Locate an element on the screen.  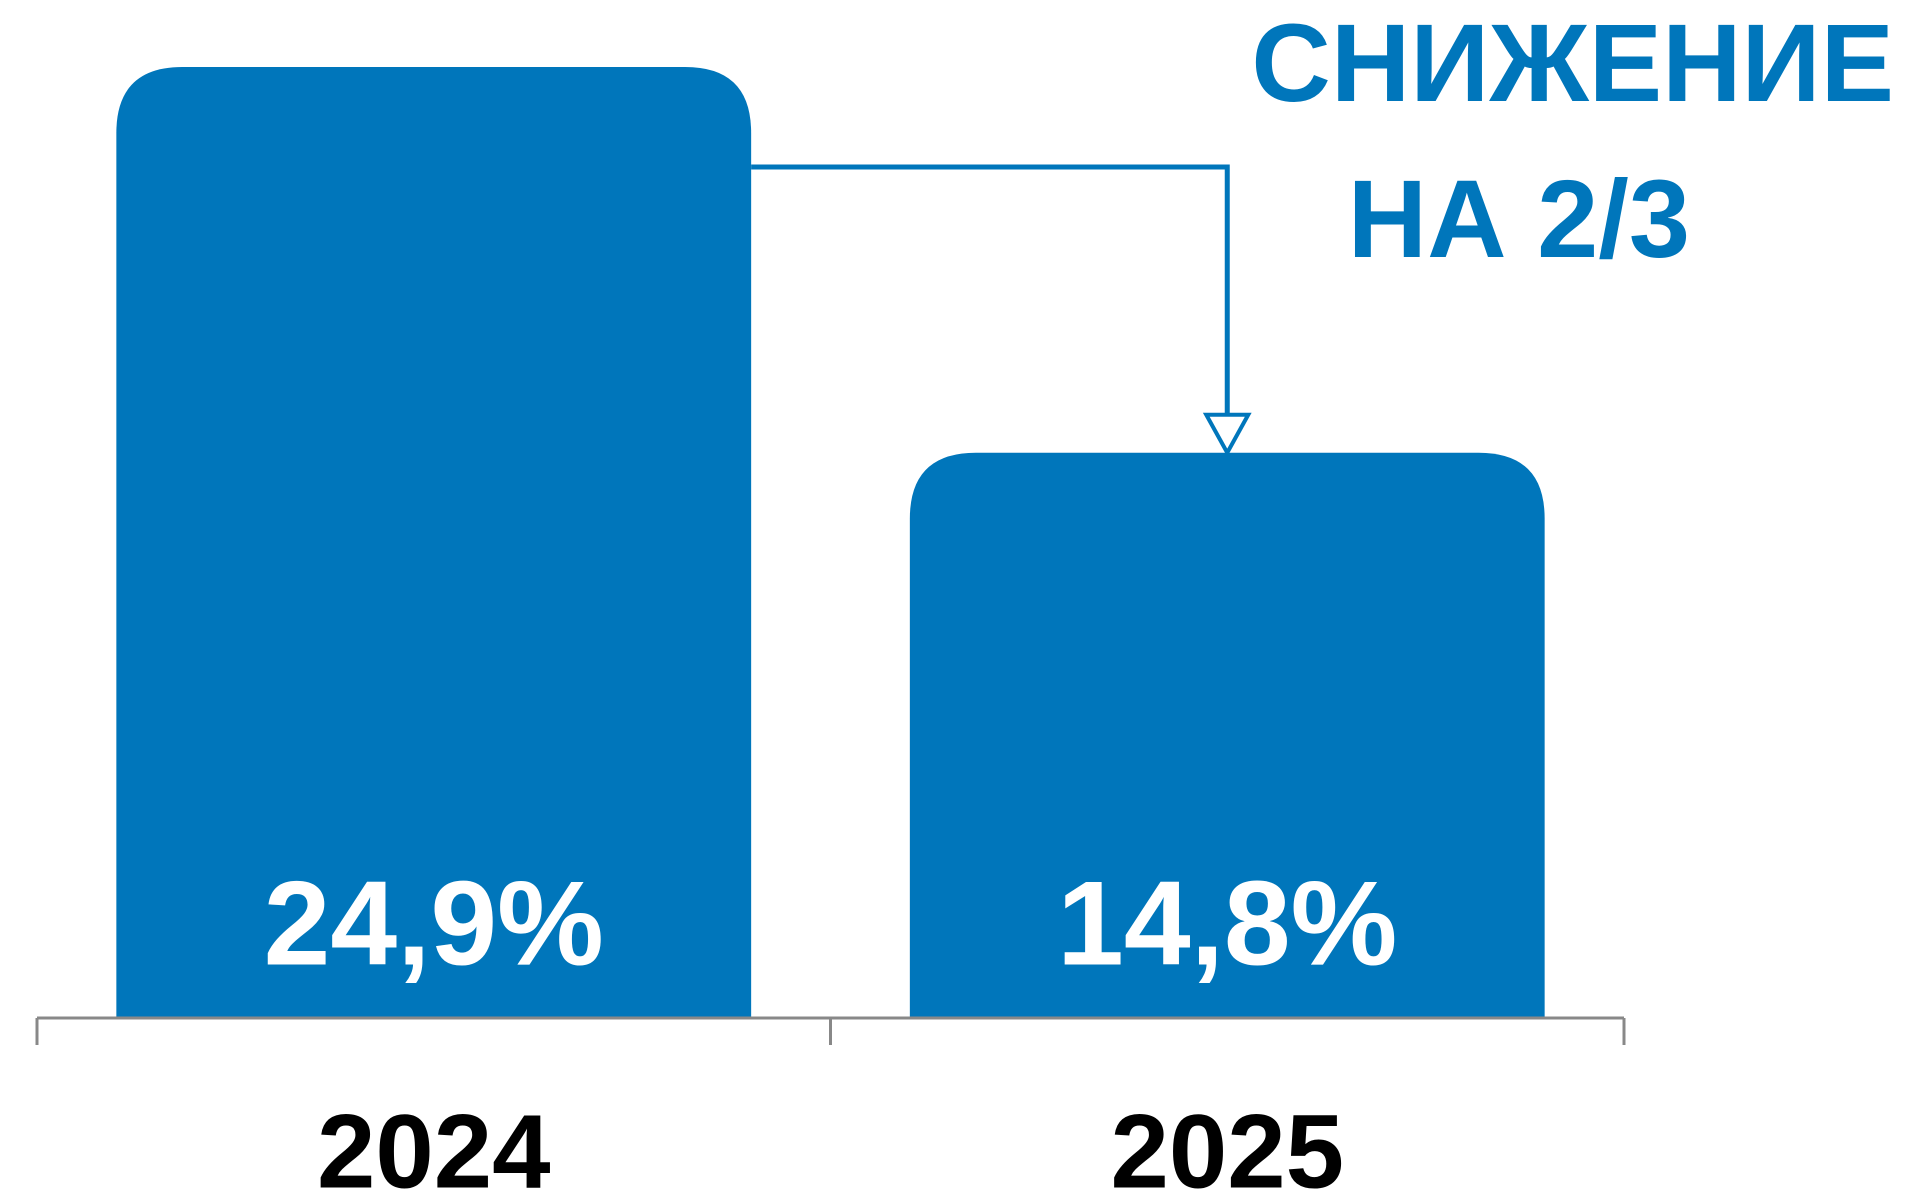
x-tick-label: 2024 is located at coordinates (434, 1146).